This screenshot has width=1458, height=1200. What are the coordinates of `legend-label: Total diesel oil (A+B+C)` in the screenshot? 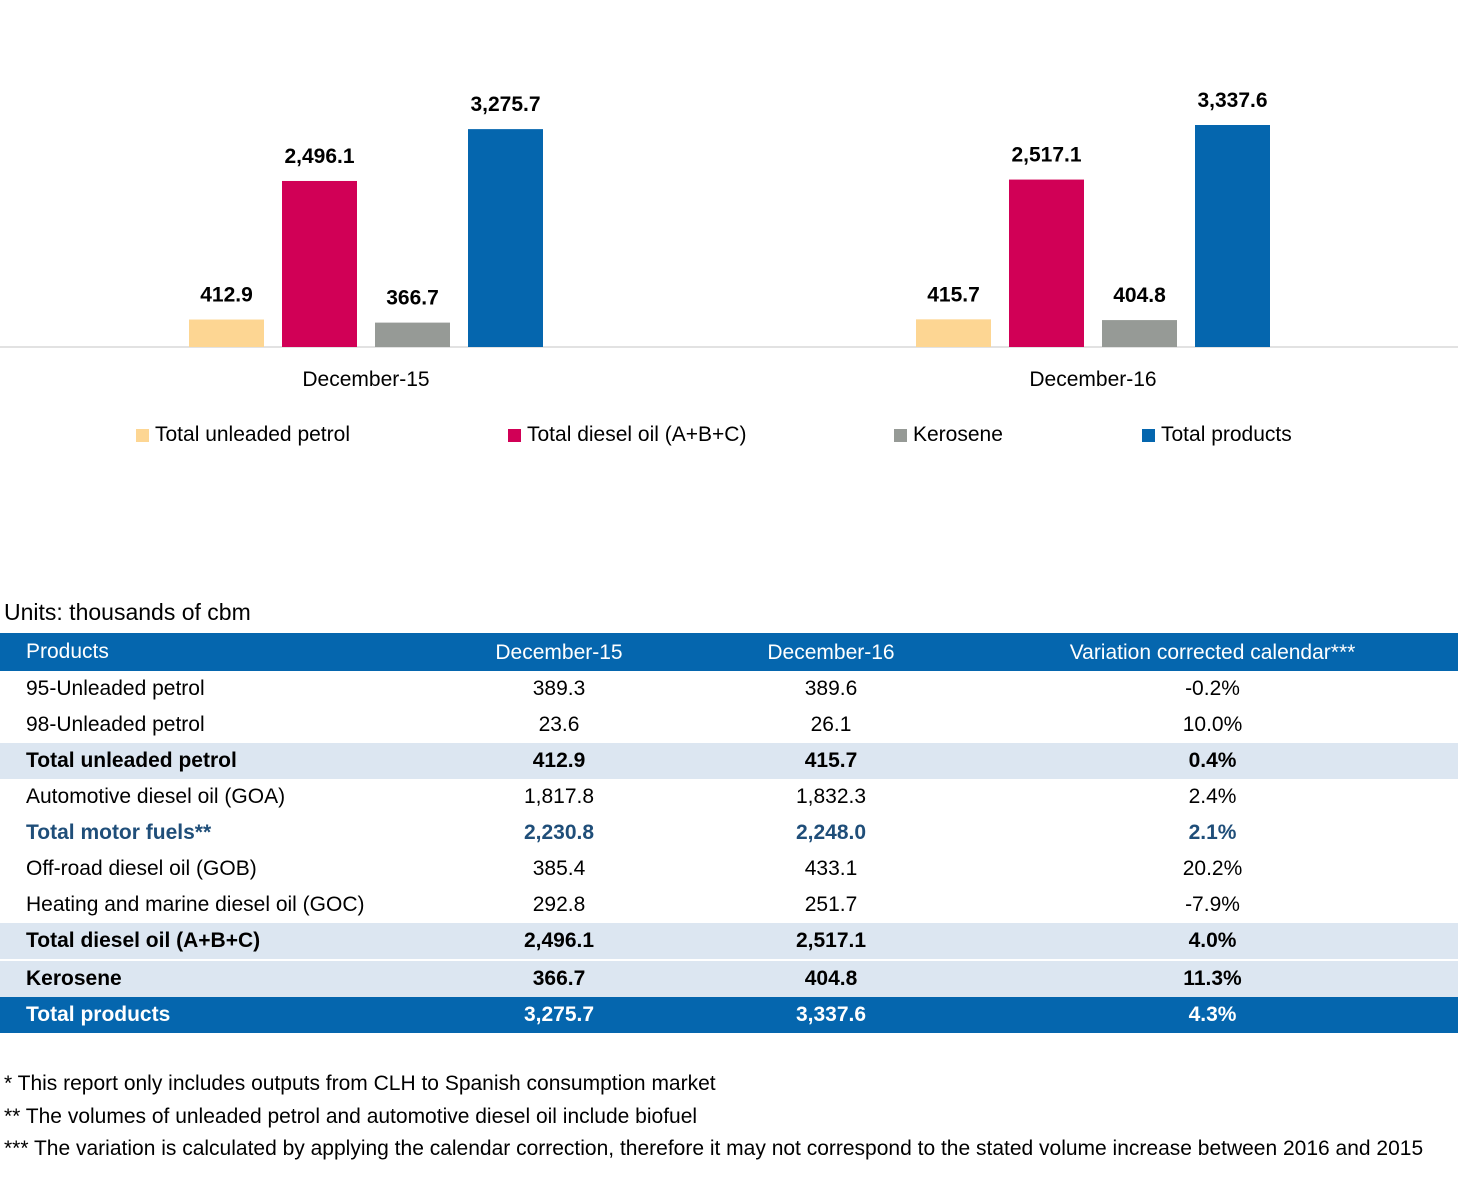 It's located at (637, 434).